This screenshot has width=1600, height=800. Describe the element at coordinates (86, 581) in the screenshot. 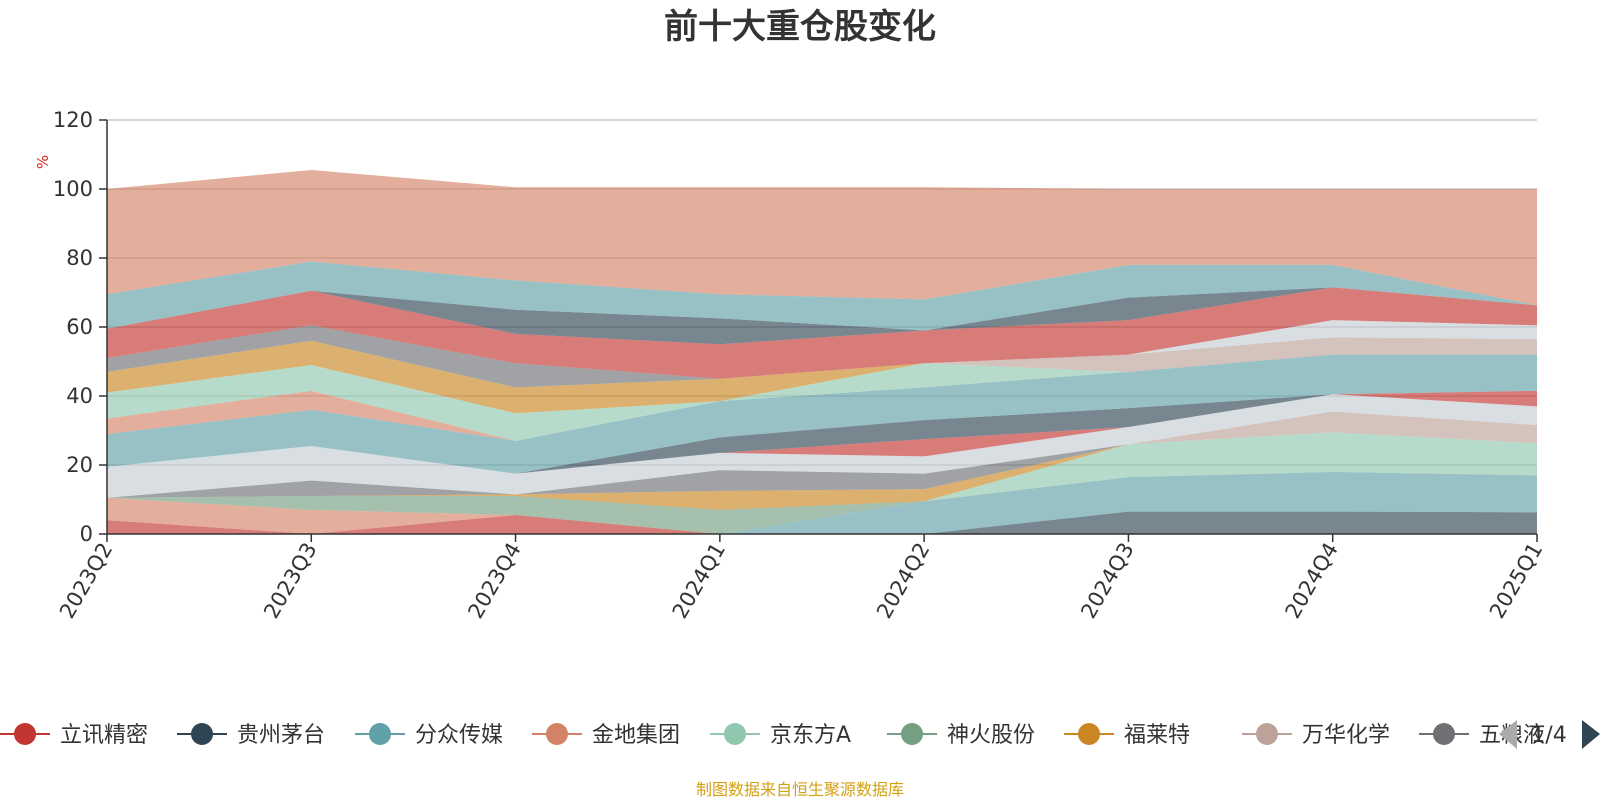

I see `x-tick-label: 2023Q2` at that location.